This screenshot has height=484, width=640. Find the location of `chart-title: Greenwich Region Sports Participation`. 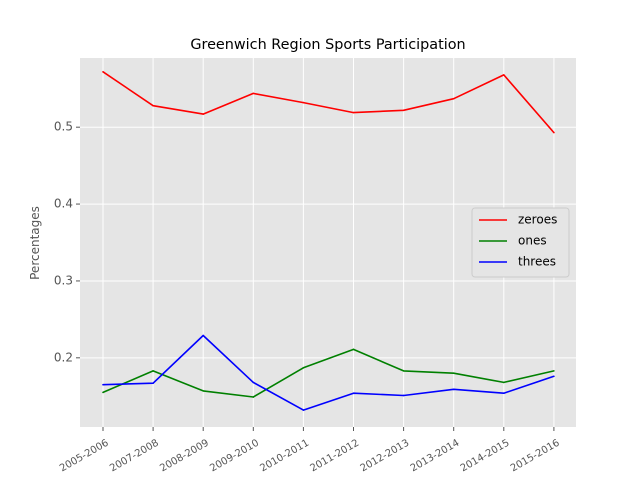

chart-title: Greenwich Region Sports Participation is located at coordinates (327, 45).